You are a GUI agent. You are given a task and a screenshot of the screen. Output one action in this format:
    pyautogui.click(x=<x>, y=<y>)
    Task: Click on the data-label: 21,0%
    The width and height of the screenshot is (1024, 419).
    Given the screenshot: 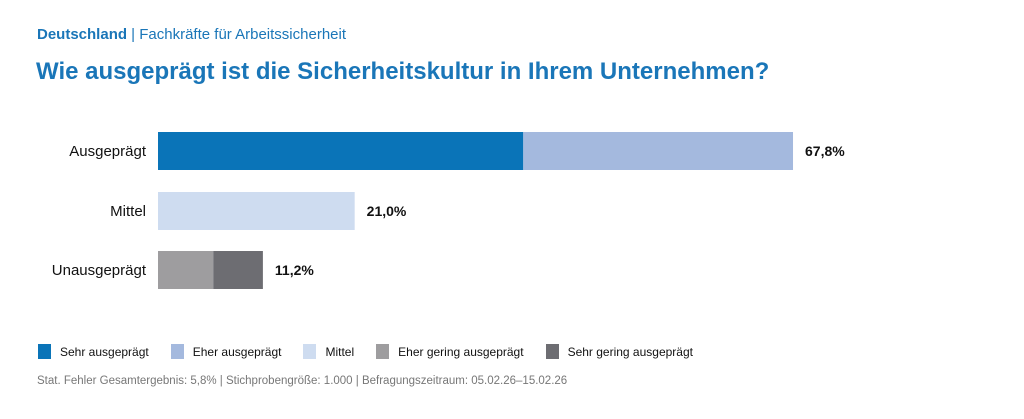 What is the action you would take?
    pyautogui.click(x=387, y=211)
    